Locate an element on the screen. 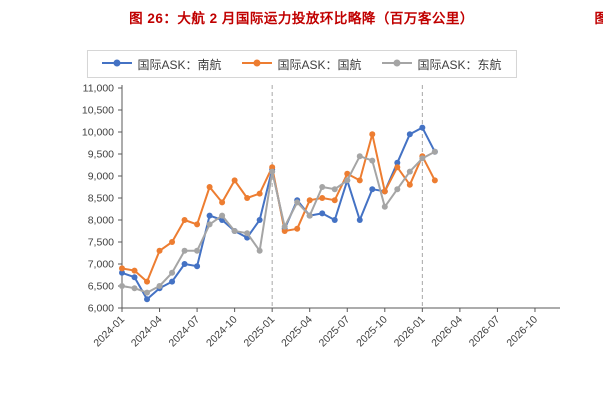 This screenshot has width=603, height=411. y-tick-label: 8,000 is located at coordinates (101, 221).